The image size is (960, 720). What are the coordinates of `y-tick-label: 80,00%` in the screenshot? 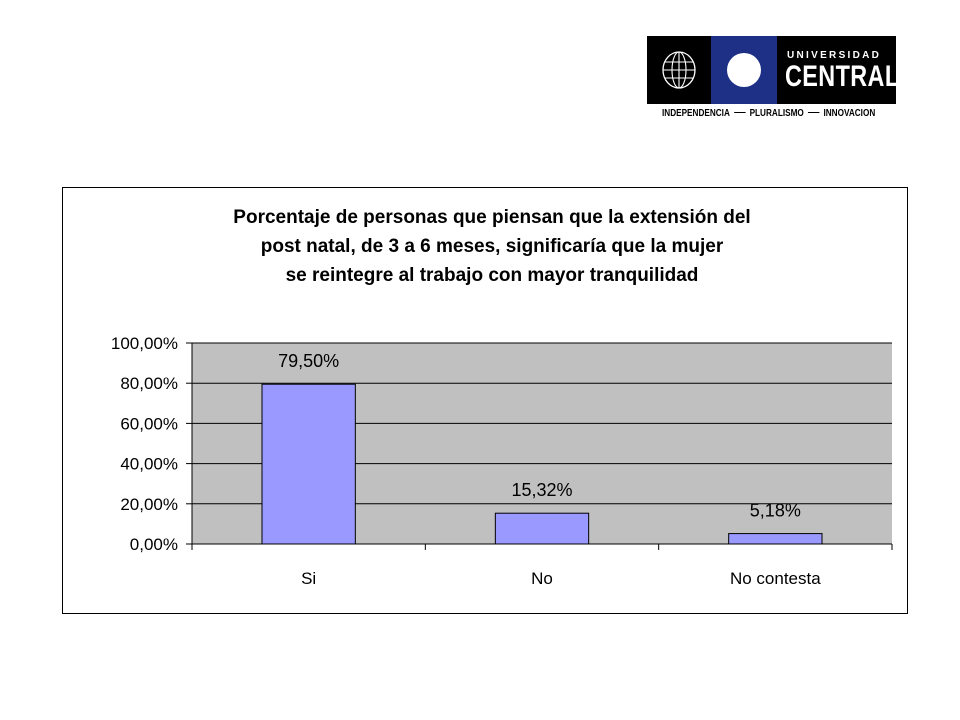 It's located at (149, 383).